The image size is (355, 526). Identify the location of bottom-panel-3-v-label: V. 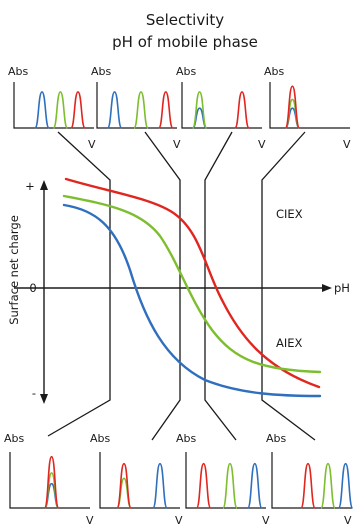
(266, 520).